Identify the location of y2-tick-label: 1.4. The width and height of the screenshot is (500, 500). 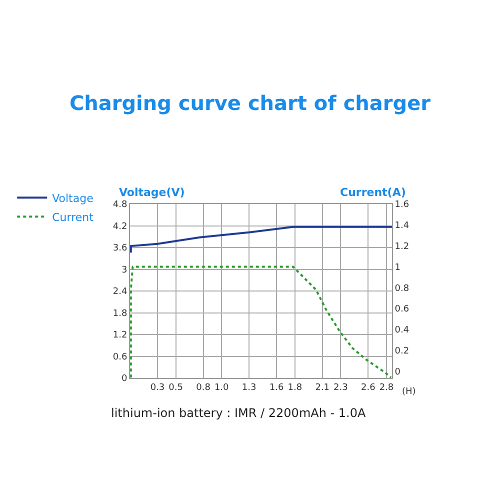
(402, 226).